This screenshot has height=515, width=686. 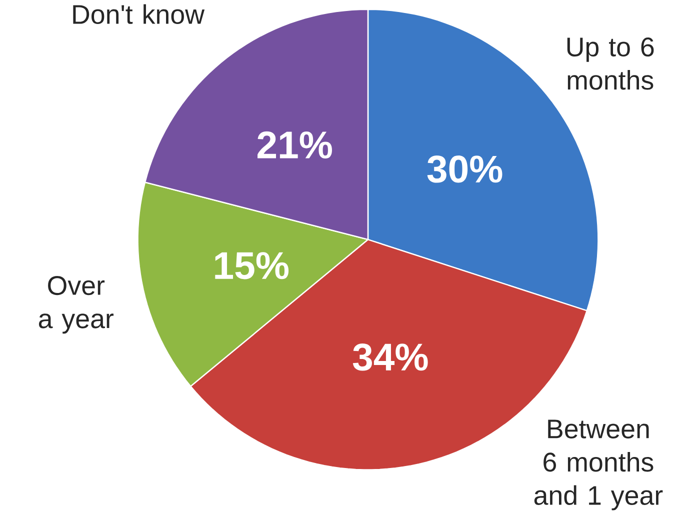 I want to click on data-label: 34%, so click(x=390, y=357).